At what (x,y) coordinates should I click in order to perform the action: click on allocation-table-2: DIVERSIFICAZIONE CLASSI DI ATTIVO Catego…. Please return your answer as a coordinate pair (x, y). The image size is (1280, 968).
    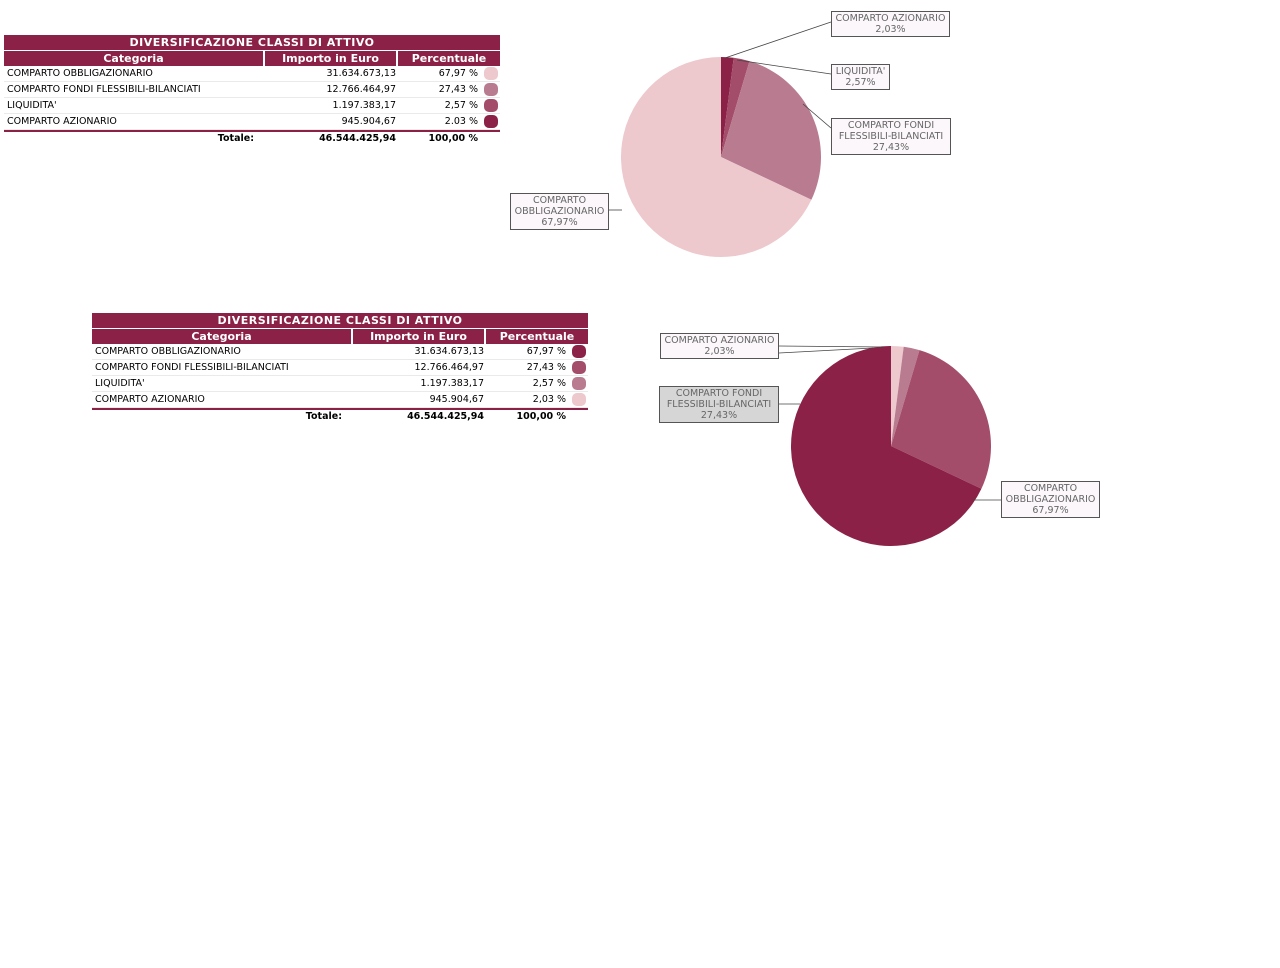
    Looking at the image, I should click on (340, 368).